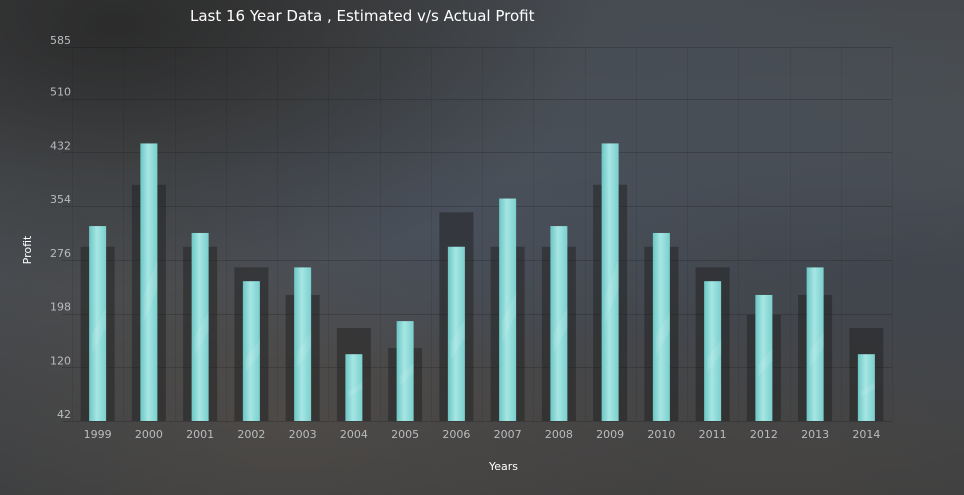  What do you see at coordinates (661, 434) in the screenshot?
I see `x-tick-label: 2010` at bounding box center [661, 434].